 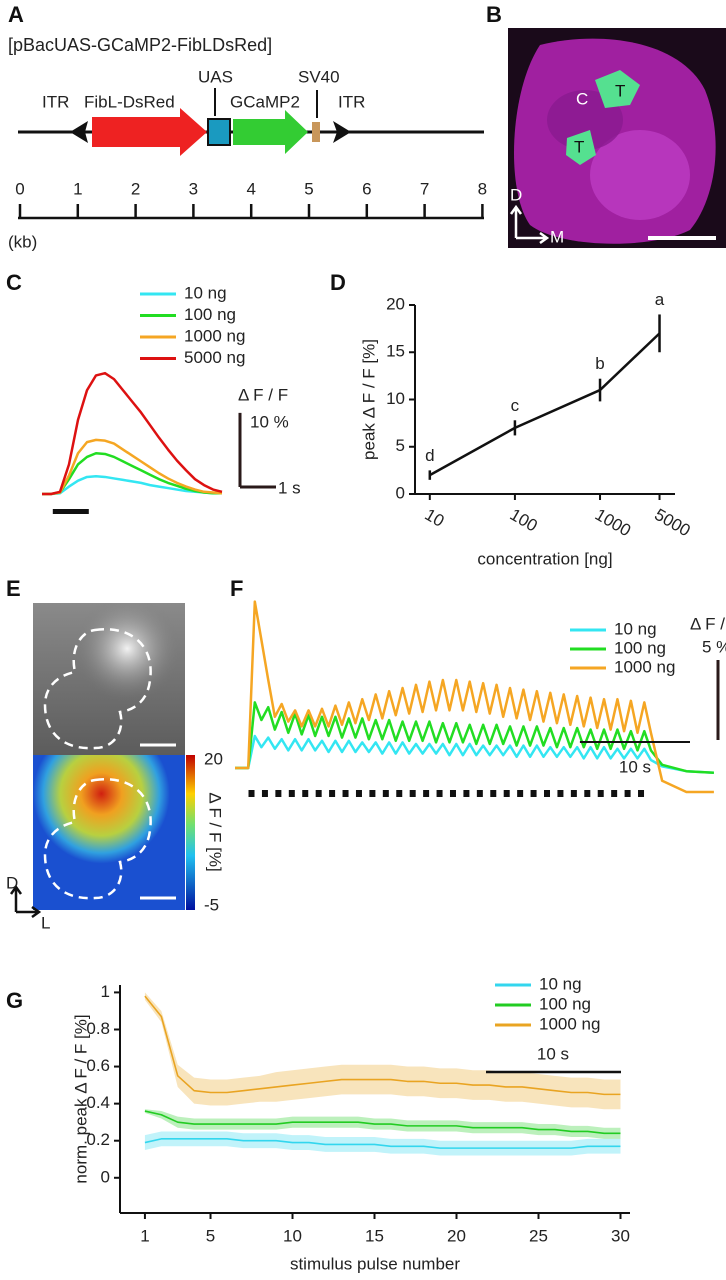 What do you see at coordinates (80, 1098) in the screenshot?
I see `y-axis-label: norm. peak Δ F / F [%]` at bounding box center [80, 1098].